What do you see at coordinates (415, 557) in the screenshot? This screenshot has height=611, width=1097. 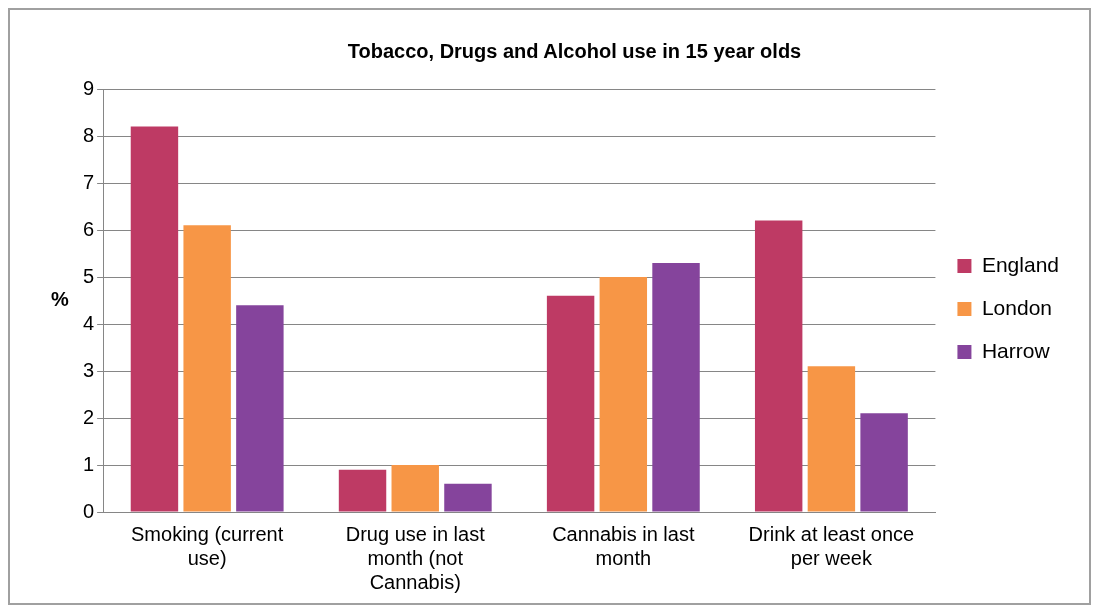 I see `x-tick-label: Drug use in last month (not Cannabis)` at bounding box center [415, 557].